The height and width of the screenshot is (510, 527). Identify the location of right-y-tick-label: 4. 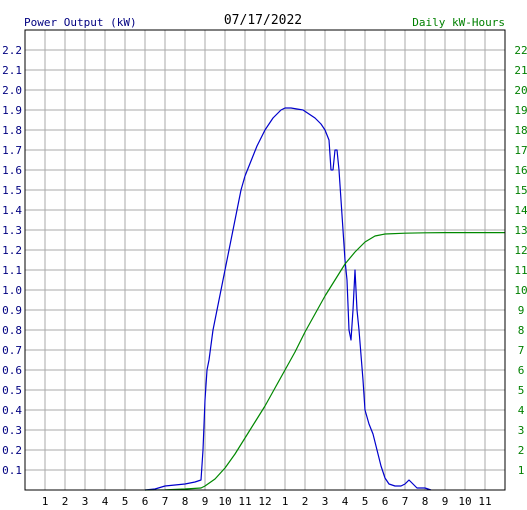
(521, 410).